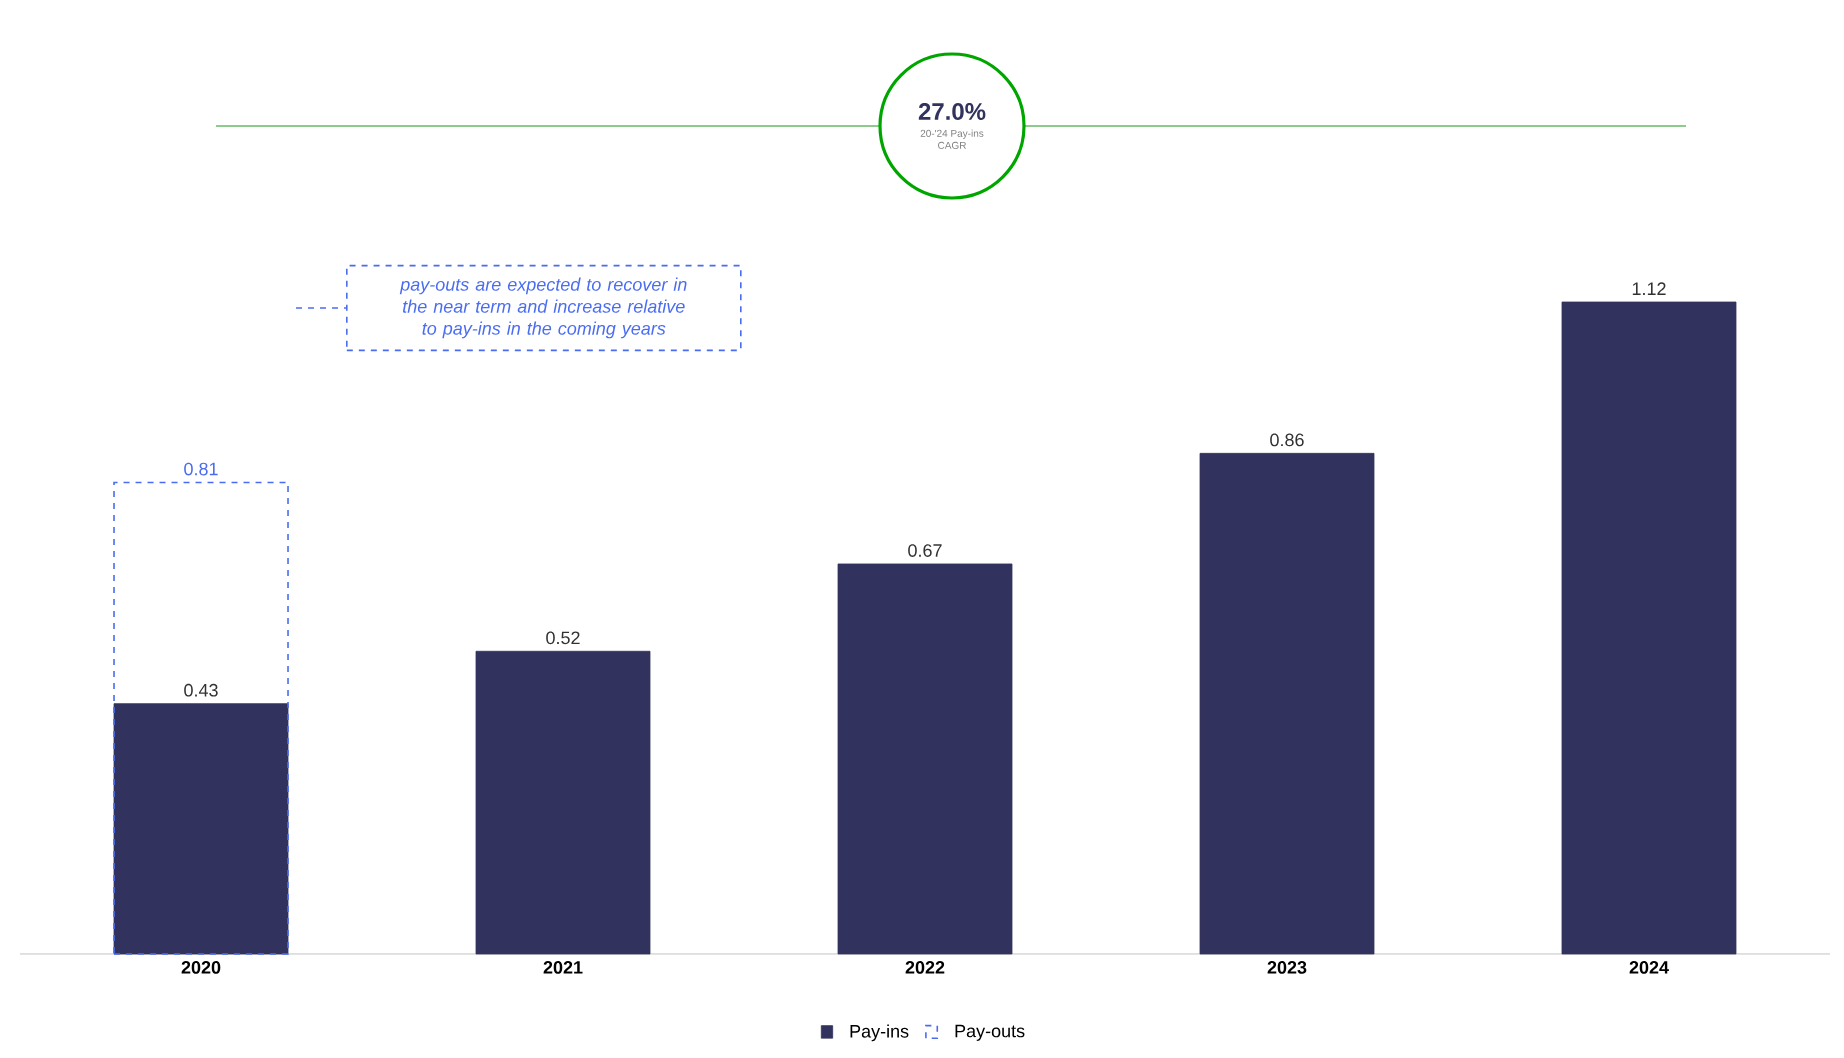 This screenshot has width=1844, height=1058. Describe the element at coordinates (563, 967) in the screenshot. I see `x-tick-label: 2021` at that location.